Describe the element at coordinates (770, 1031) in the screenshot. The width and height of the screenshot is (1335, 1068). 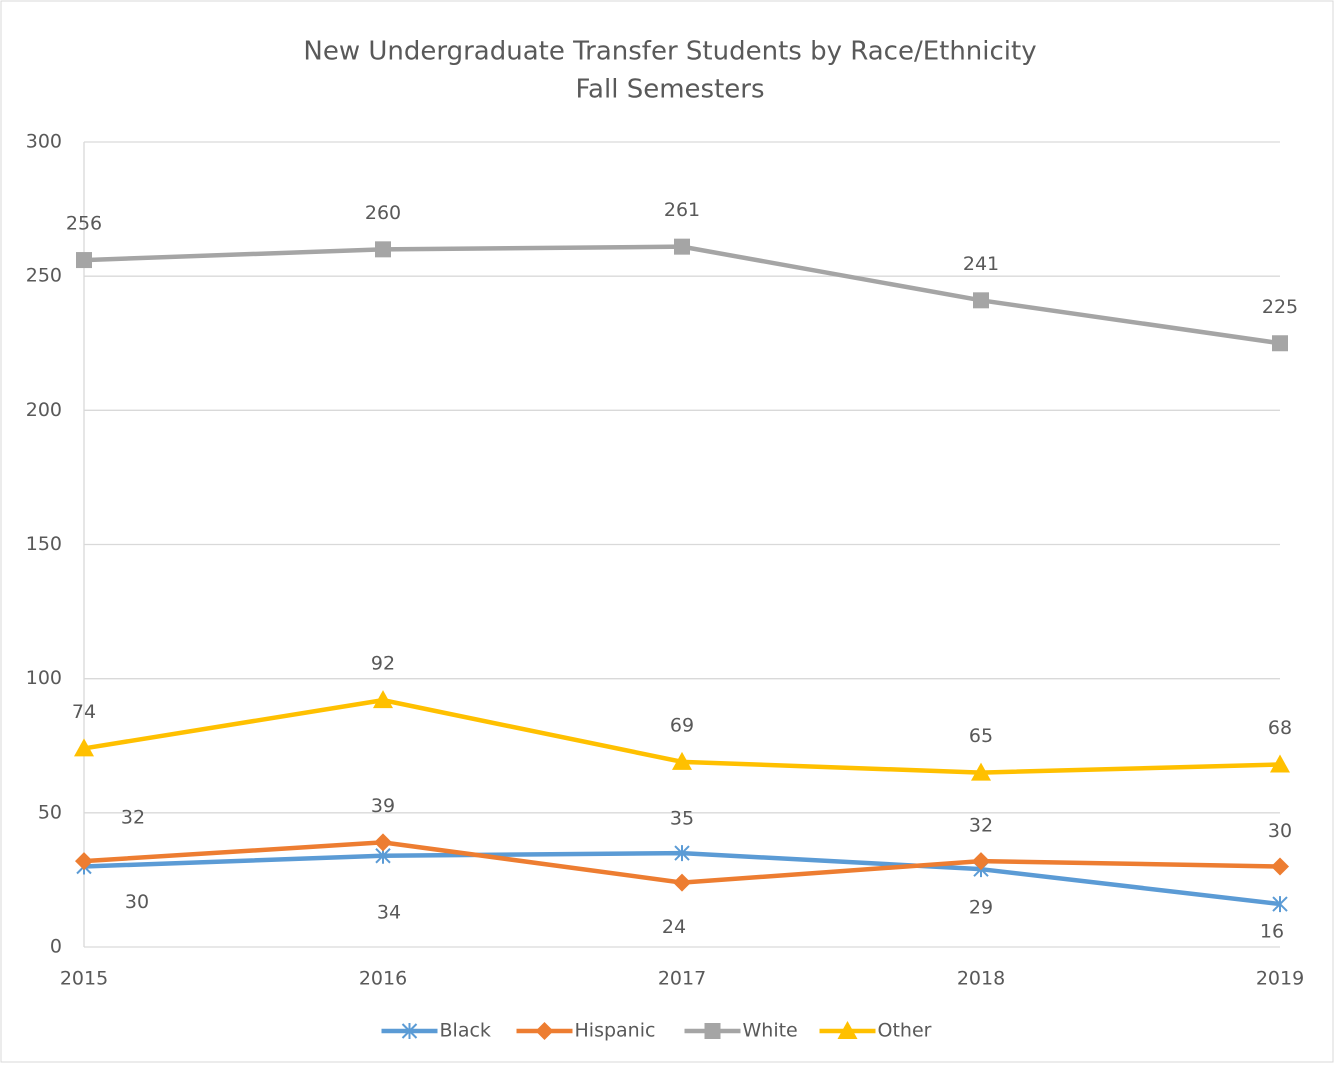
I see `legend-label: White` at that location.